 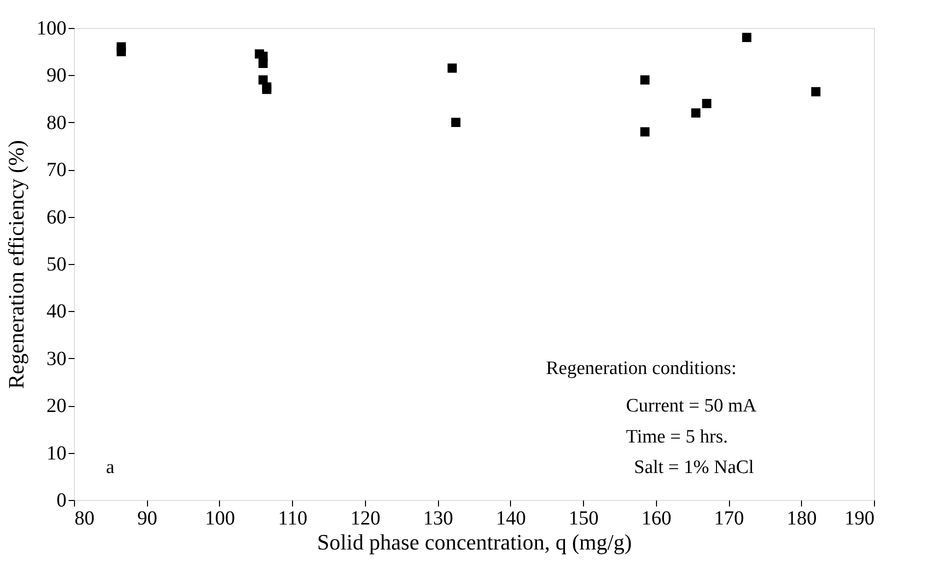 I want to click on y-tick-label: 30, so click(x=56, y=359).